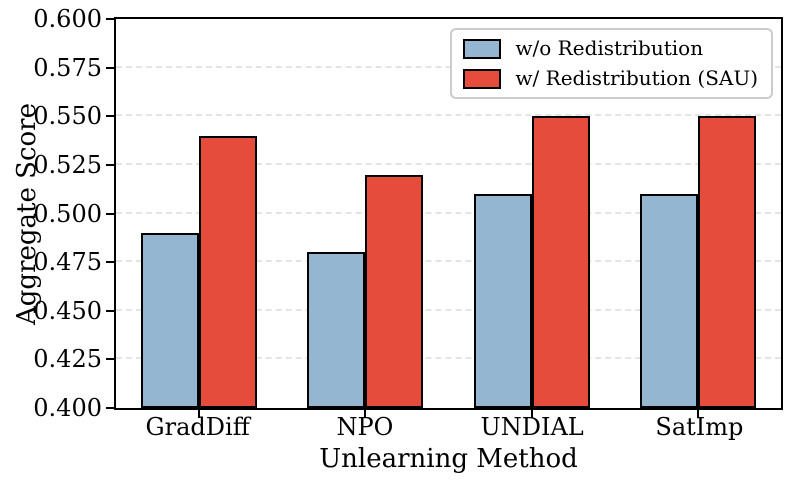 This screenshot has width=793, height=484. Describe the element at coordinates (67, 67) in the screenshot. I see `y-tick-label: 0.575` at that location.